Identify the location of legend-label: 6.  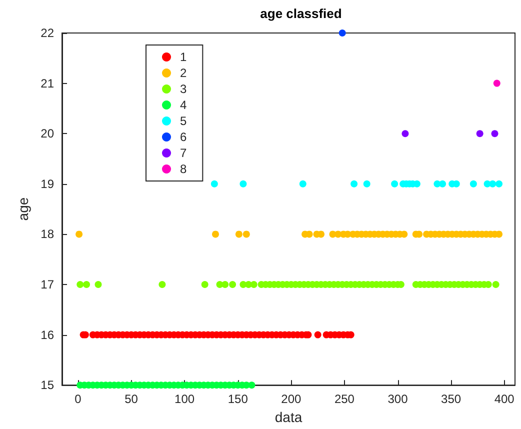
(183, 137).